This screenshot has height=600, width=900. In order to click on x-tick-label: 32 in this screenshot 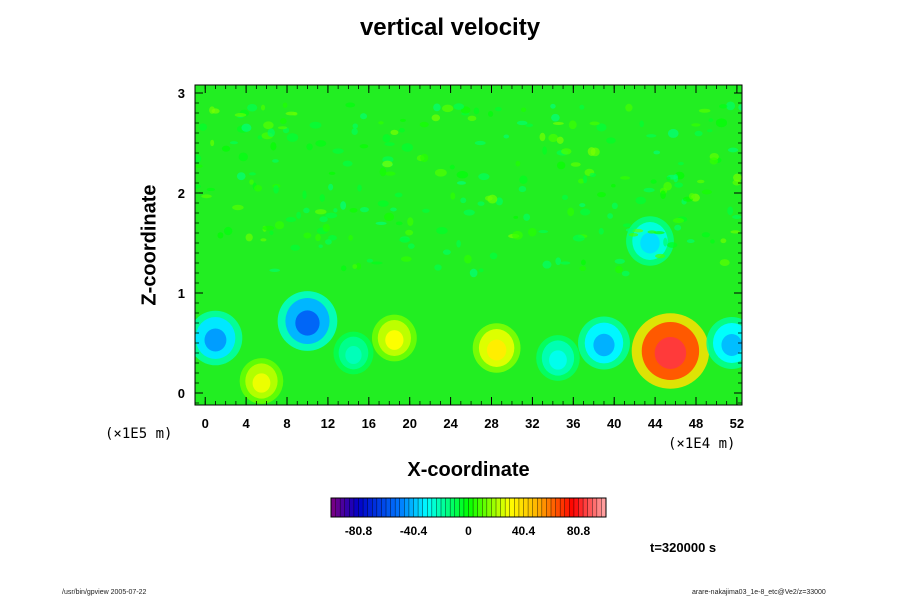, I will do `click(532, 423)`.